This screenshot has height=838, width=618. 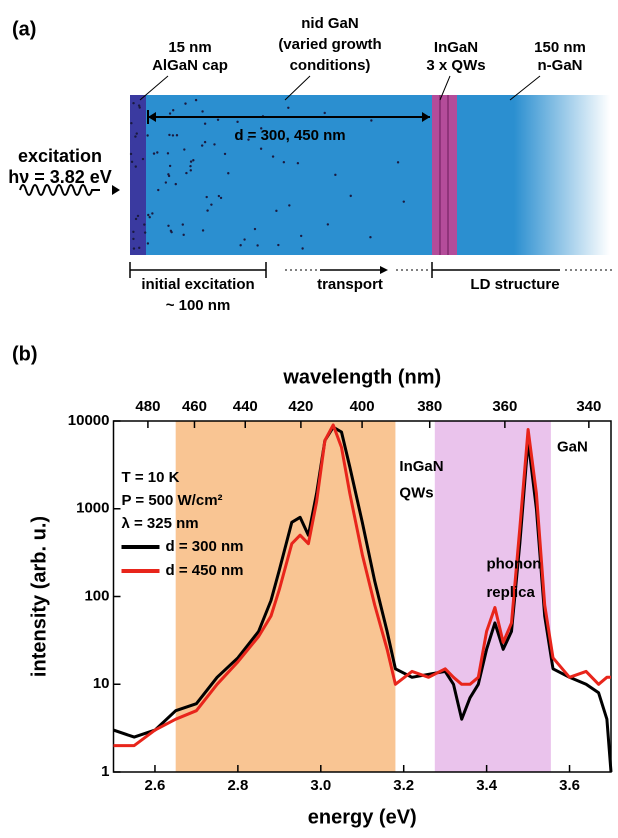 I want to click on y-tick-label: 1, so click(x=105, y=771).